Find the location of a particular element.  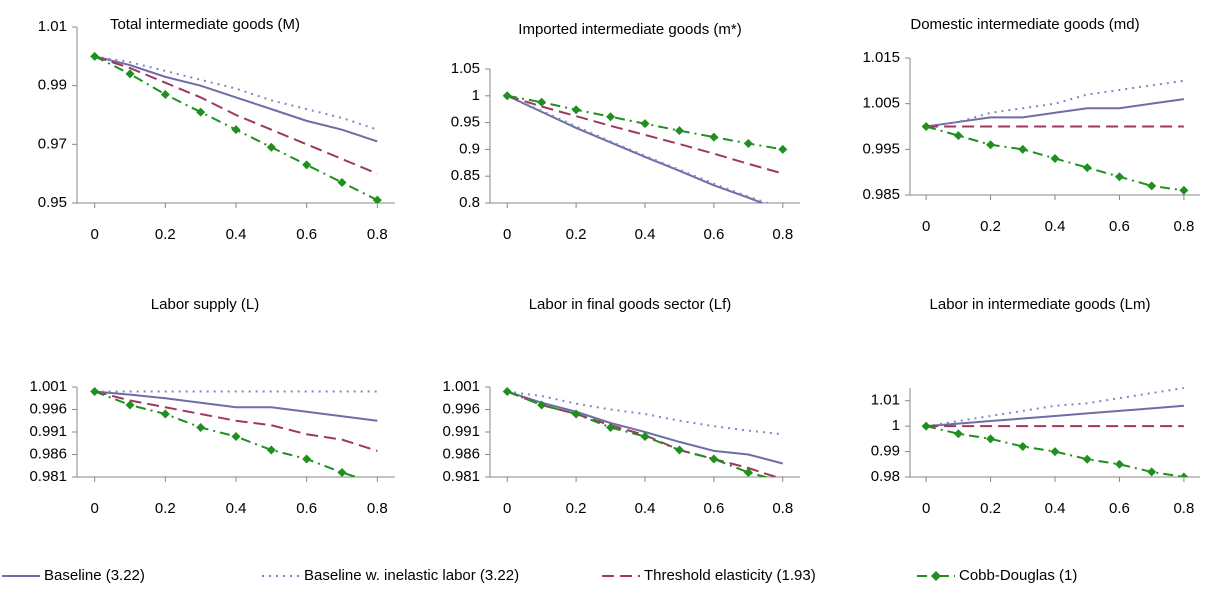

y-tick-label: 0.85 is located at coordinates (465, 175).